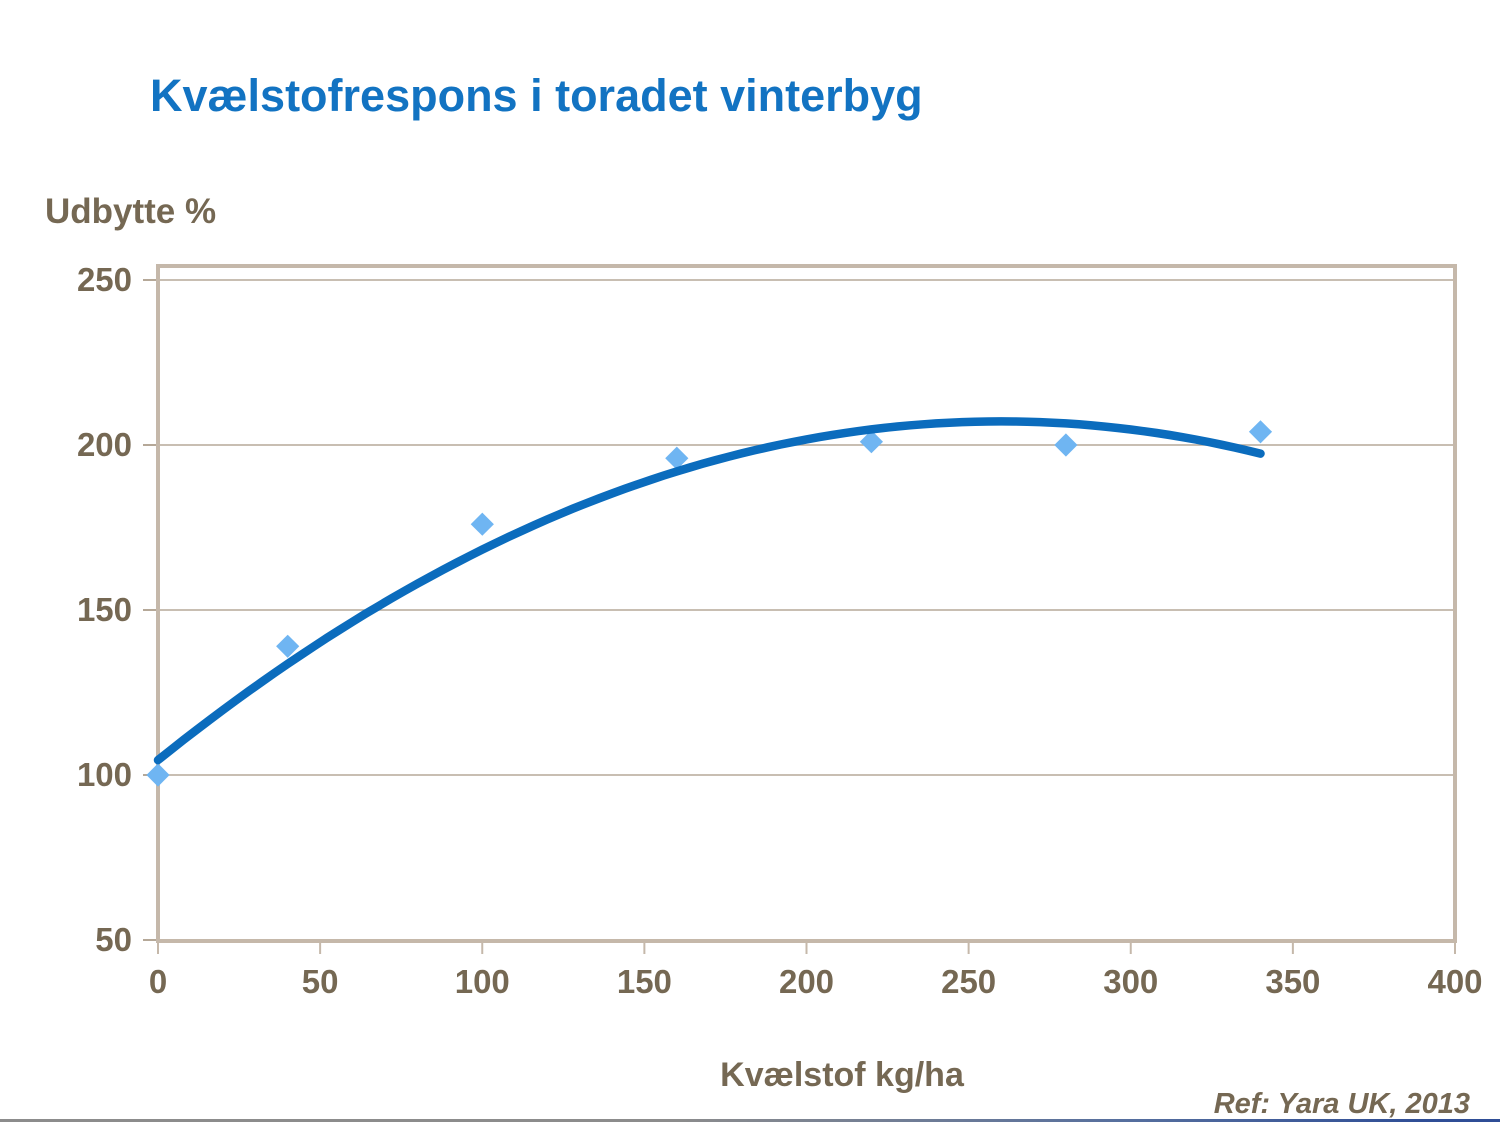 This screenshot has height=1126, width=1500. Describe the element at coordinates (113, 939) in the screenshot. I see `y-tick-label: 50` at that location.